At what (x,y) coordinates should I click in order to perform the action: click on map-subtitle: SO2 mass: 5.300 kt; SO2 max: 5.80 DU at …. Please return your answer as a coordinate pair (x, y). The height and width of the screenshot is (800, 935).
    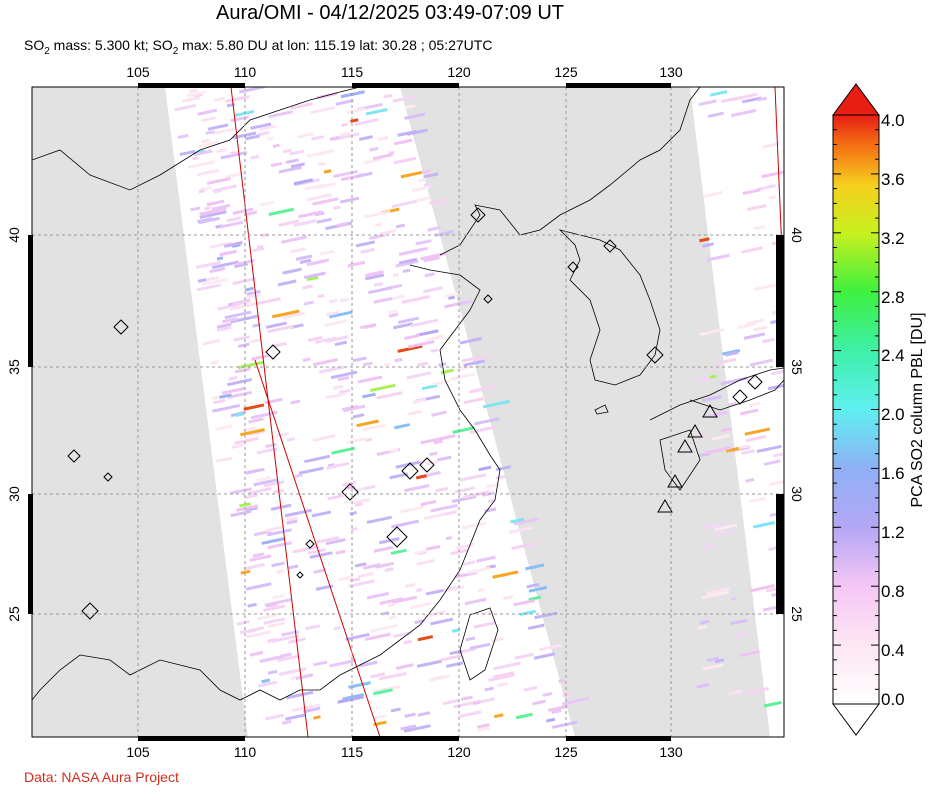
    Looking at the image, I should click on (258, 47).